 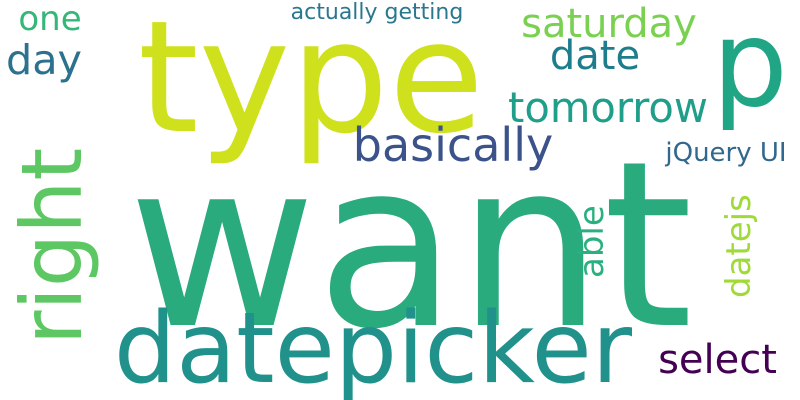 What do you see at coordinates (592, 242) in the screenshot?
I see `word-able: able` at bounding box center [592, 242].